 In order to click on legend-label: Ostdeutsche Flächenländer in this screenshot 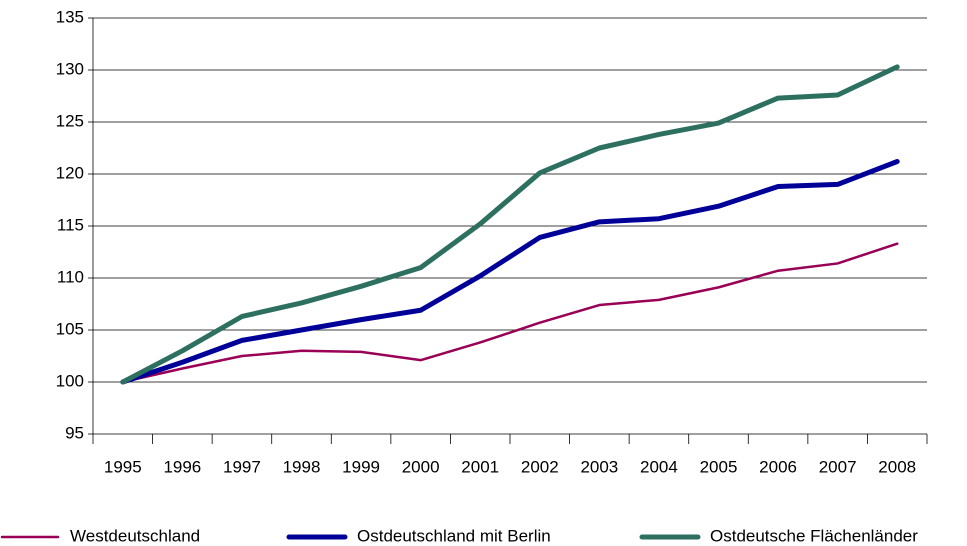, I will do `click(814, 535)`.